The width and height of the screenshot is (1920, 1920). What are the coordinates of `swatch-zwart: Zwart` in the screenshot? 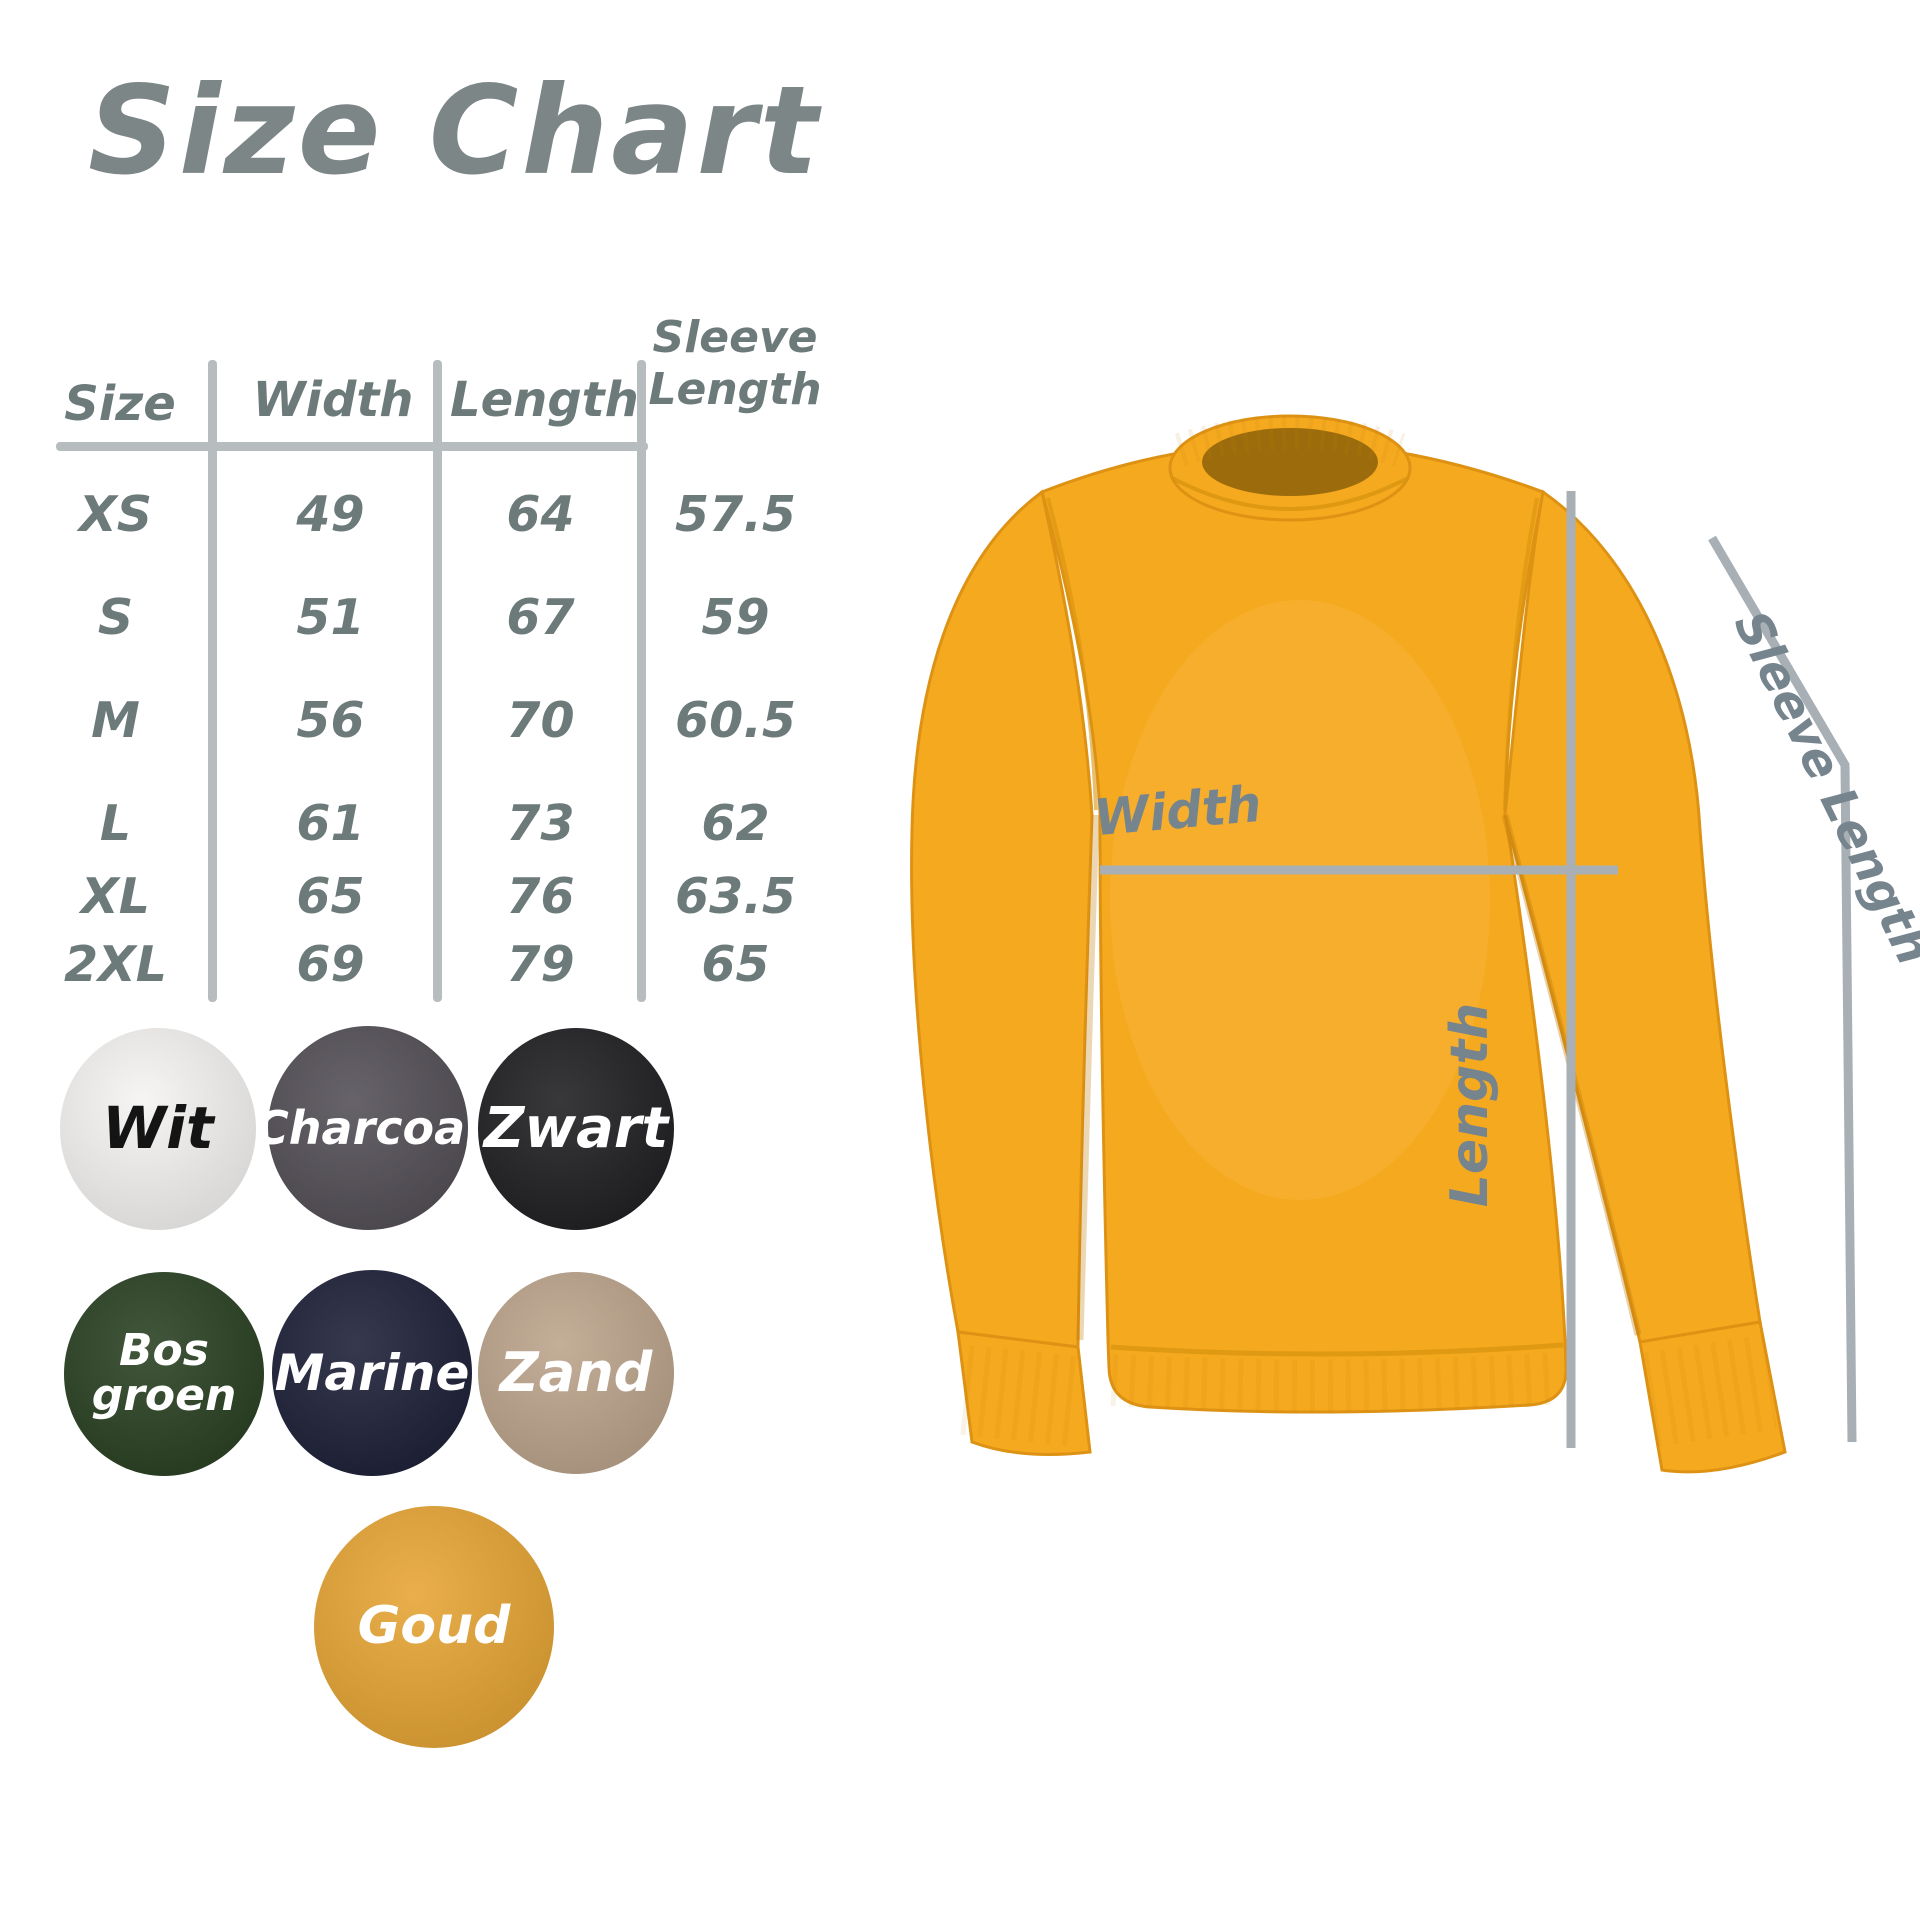 It's located at (576, 1129).